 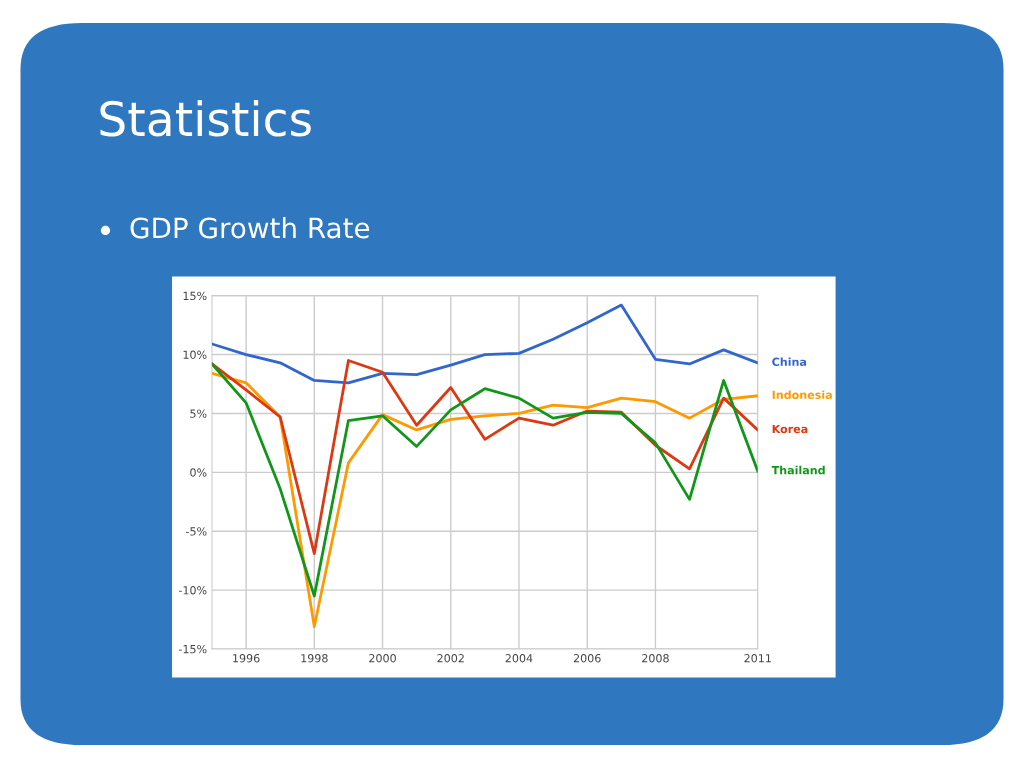 What do you see at coordinates (802, 394) in the screenshot?
I see `series-label: Indonesia` at bounding box center [802, 394].